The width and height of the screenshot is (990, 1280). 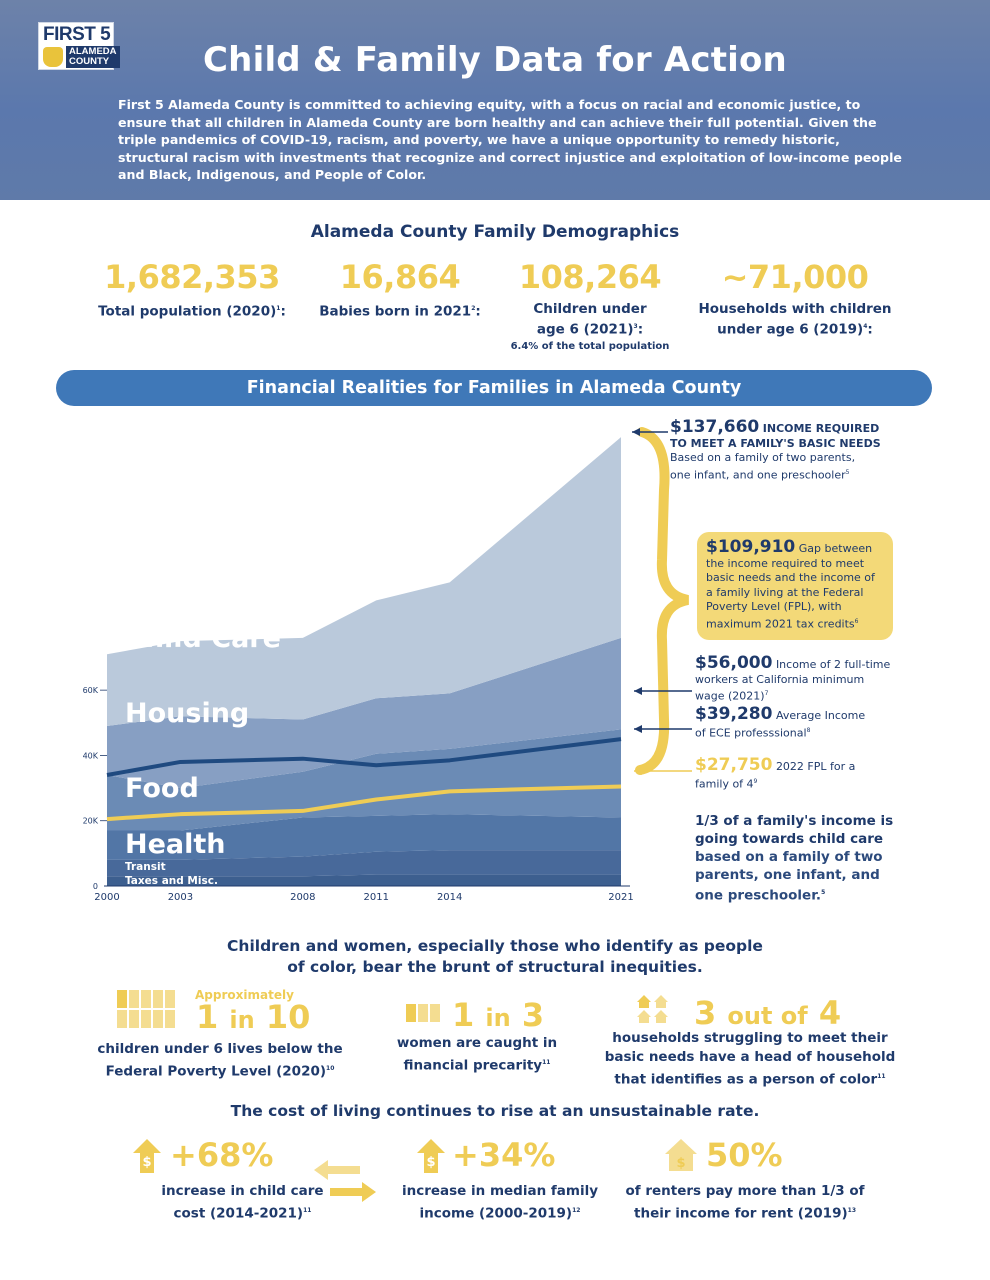 I want to click on x-tick-label: 2003, so click(x=180, y=897).